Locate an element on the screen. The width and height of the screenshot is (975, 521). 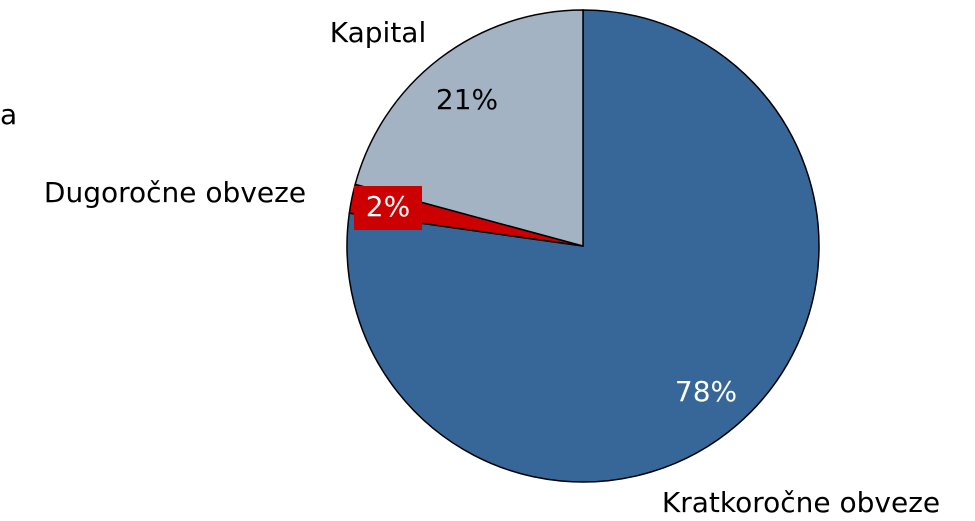
category-label: Kratkoročne obveze is located at coordinates (801, 502).